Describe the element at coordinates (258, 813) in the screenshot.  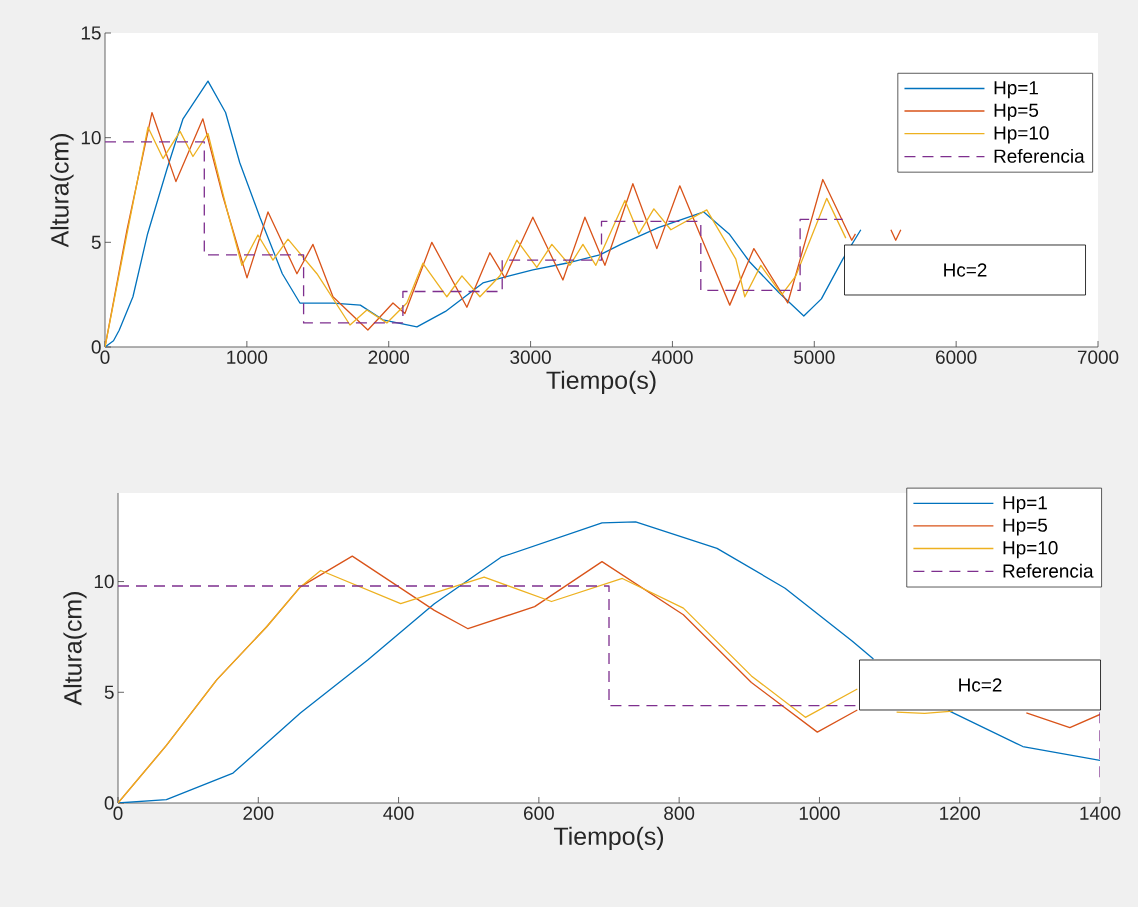
I see `x-tick-label: 200` at that location.